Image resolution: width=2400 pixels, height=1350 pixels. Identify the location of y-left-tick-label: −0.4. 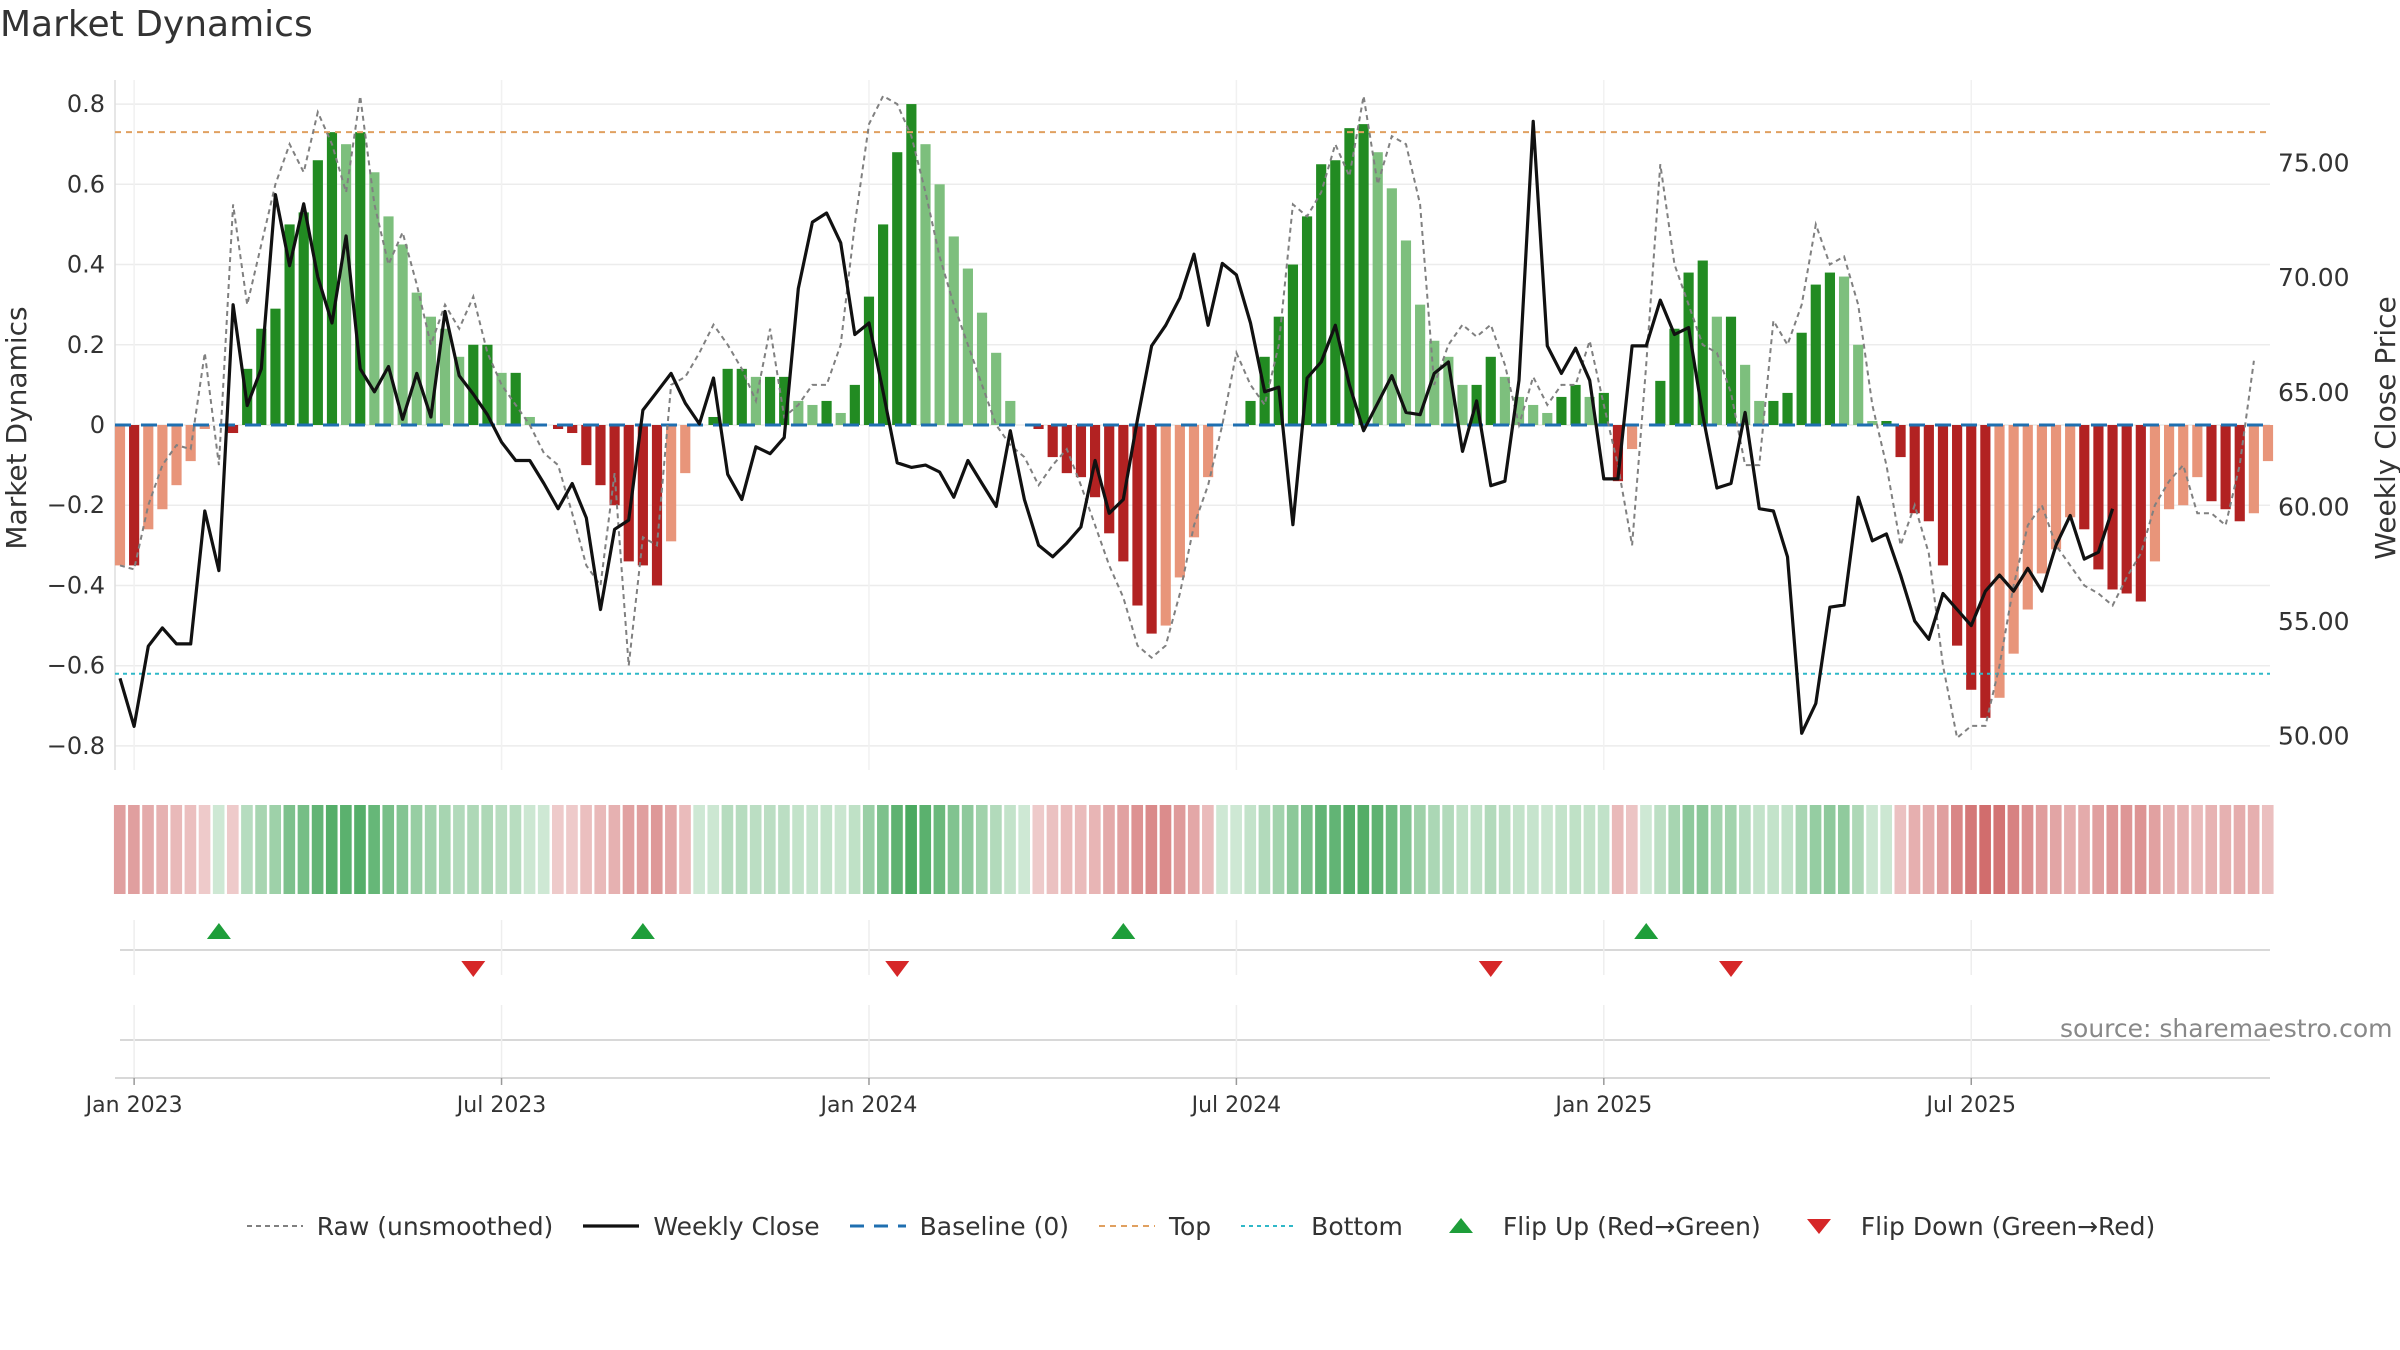
(76, 585).